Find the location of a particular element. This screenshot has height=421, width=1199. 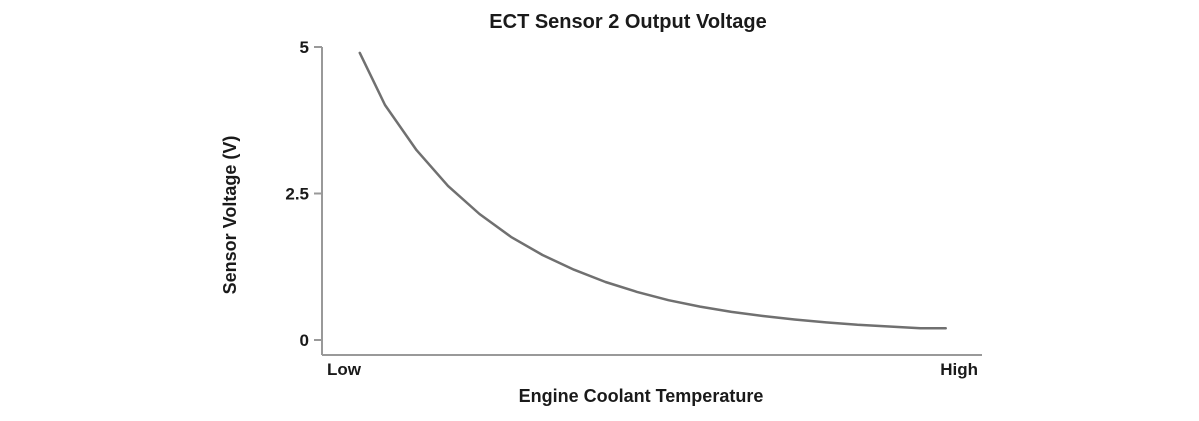

y-axis: 02.55 is located at coordinates (304, 196).